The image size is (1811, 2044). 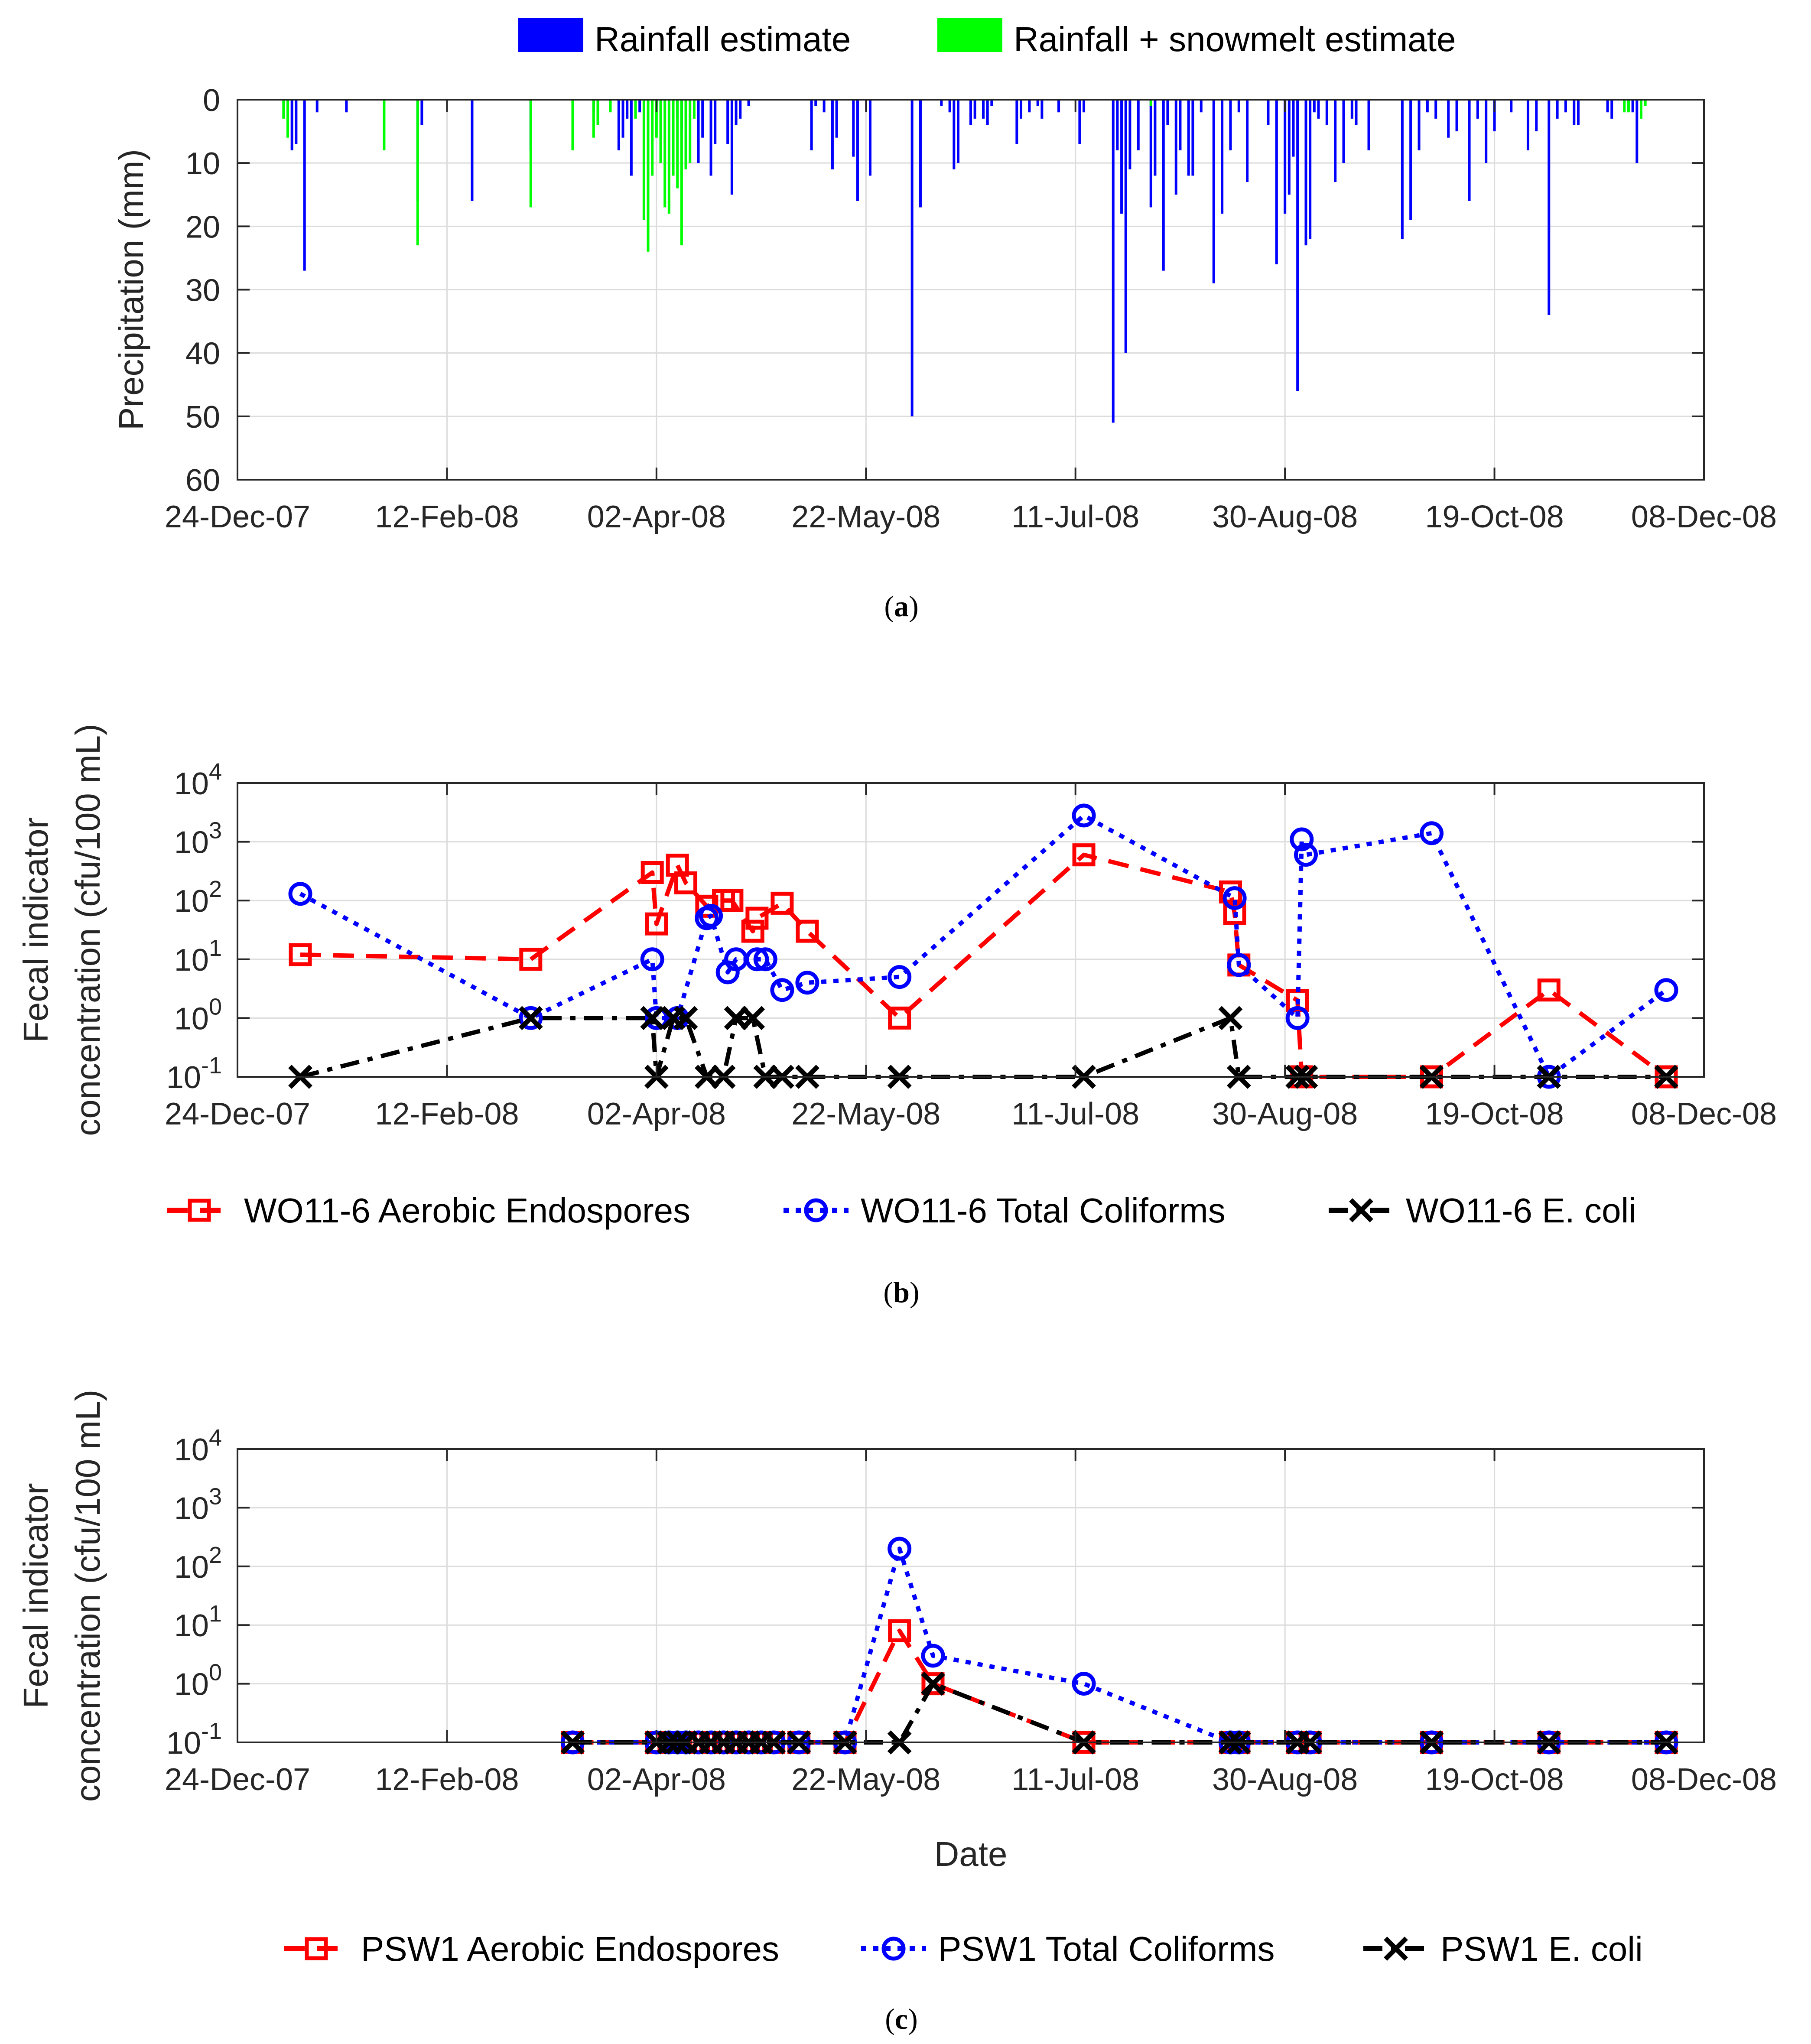 What do you see at coordinates (194, 1074) in the screenshot?
I see `y-tick-label: 10⁻¹` at bounding box center [194, 1074].